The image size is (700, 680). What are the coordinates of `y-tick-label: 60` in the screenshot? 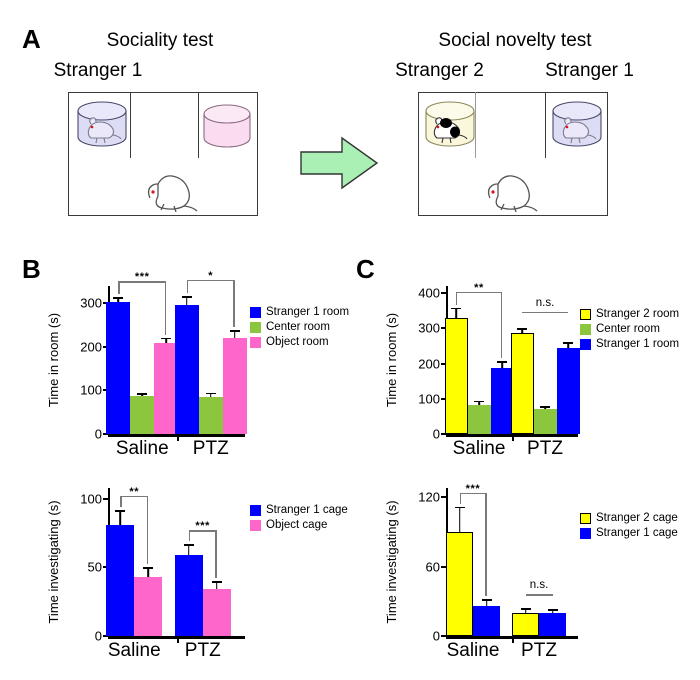 It's located at (432, 567).